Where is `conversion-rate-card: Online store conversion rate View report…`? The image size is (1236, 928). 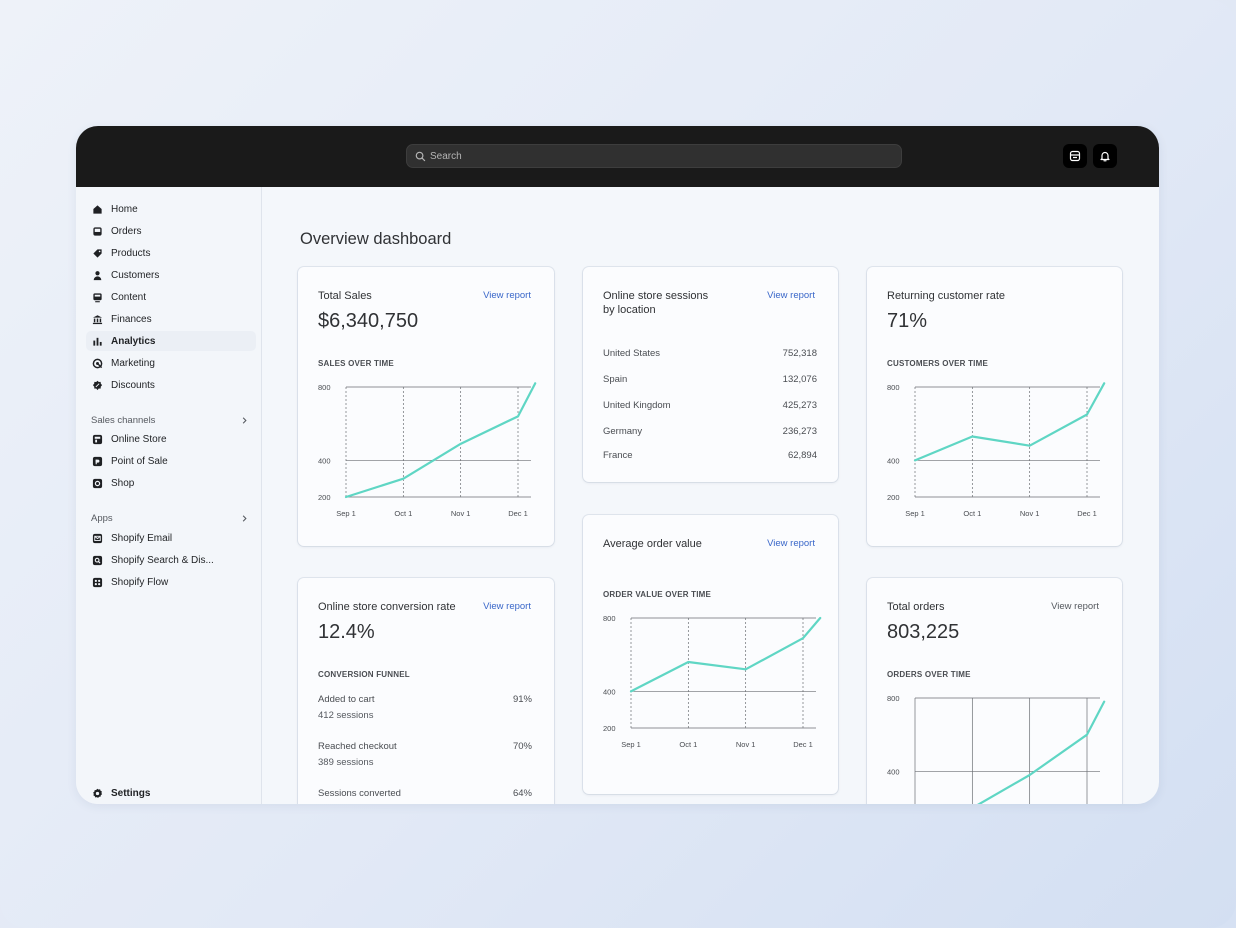 conversion-rate-card: Online store conversion rate View report… is located at coordinates (426, 691).